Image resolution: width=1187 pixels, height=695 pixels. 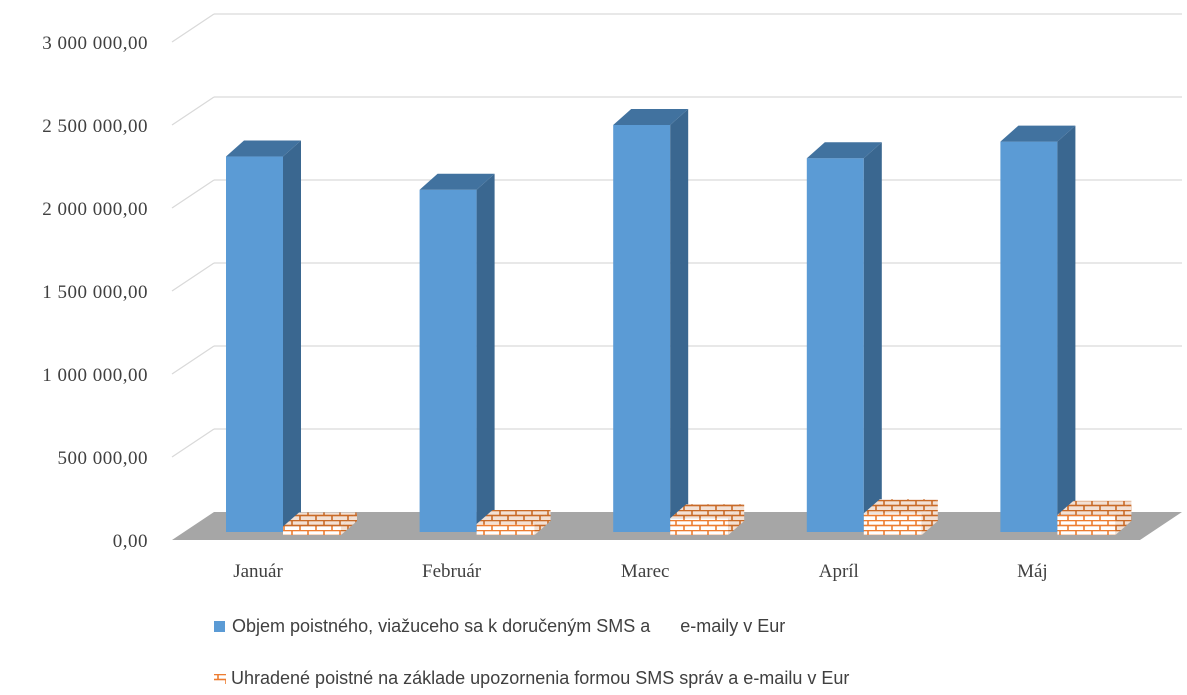 I want to click on x-tick-label: Máj, so click(x=1032, y=571).